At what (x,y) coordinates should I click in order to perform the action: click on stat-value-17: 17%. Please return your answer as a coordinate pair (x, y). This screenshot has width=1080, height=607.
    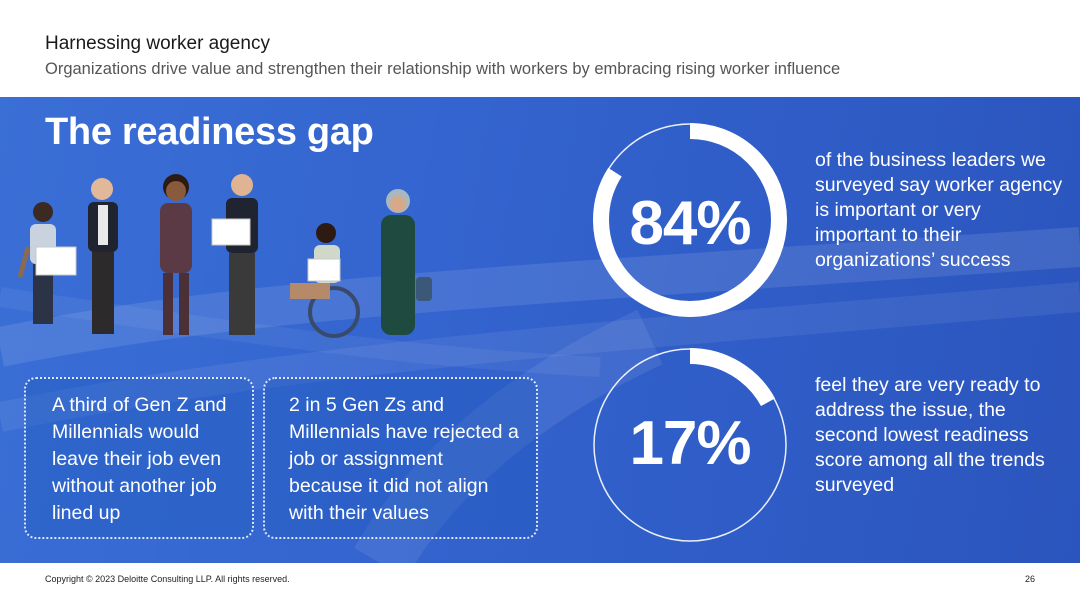
    Looking at the image, I should click on (690, 443).